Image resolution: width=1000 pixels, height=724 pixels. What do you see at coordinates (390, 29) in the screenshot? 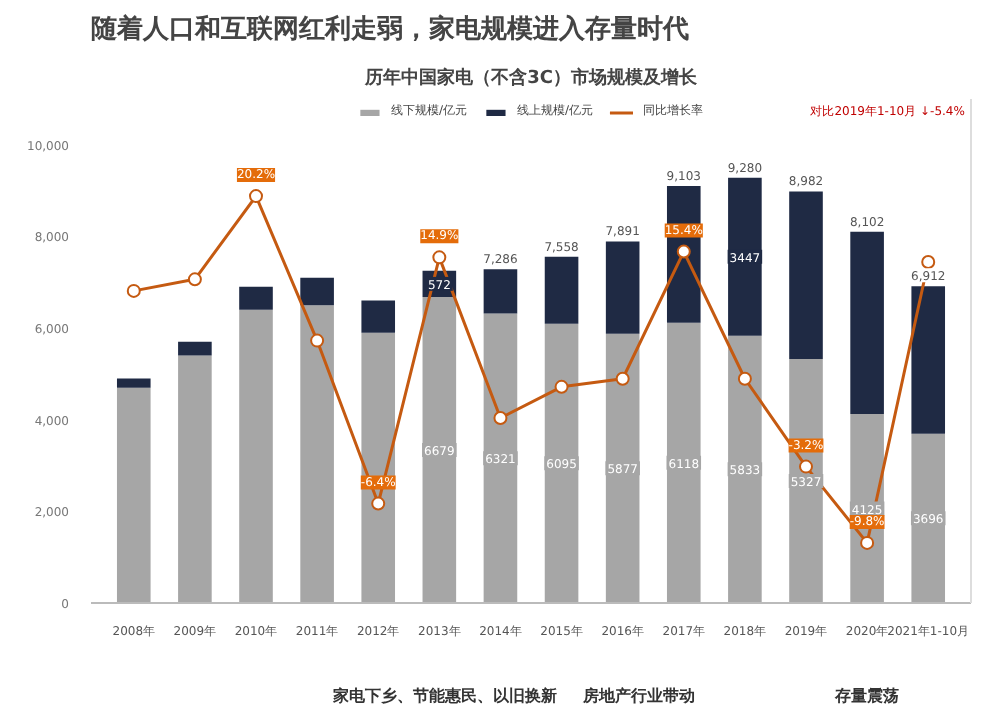
I see `chart-title: 随着人口和互联网红利走弱，家电规模进入存量时代` at bounding box center [390, 29].